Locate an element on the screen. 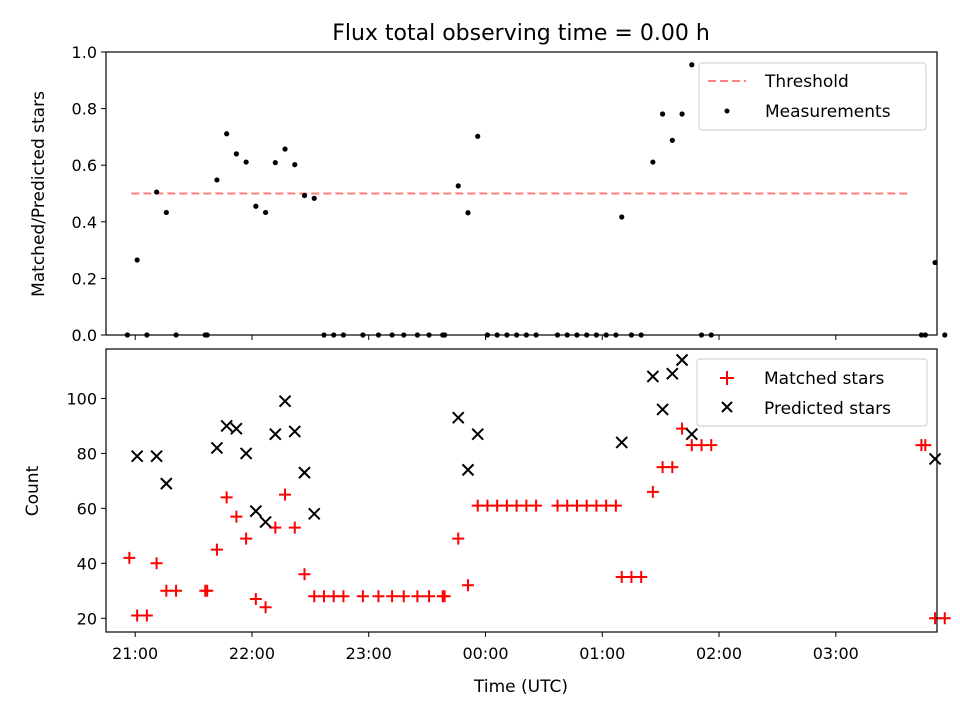 This screenshot has width=960, height=720. x-axis-label: Time (UTC) is located at coordinates (520, 687).